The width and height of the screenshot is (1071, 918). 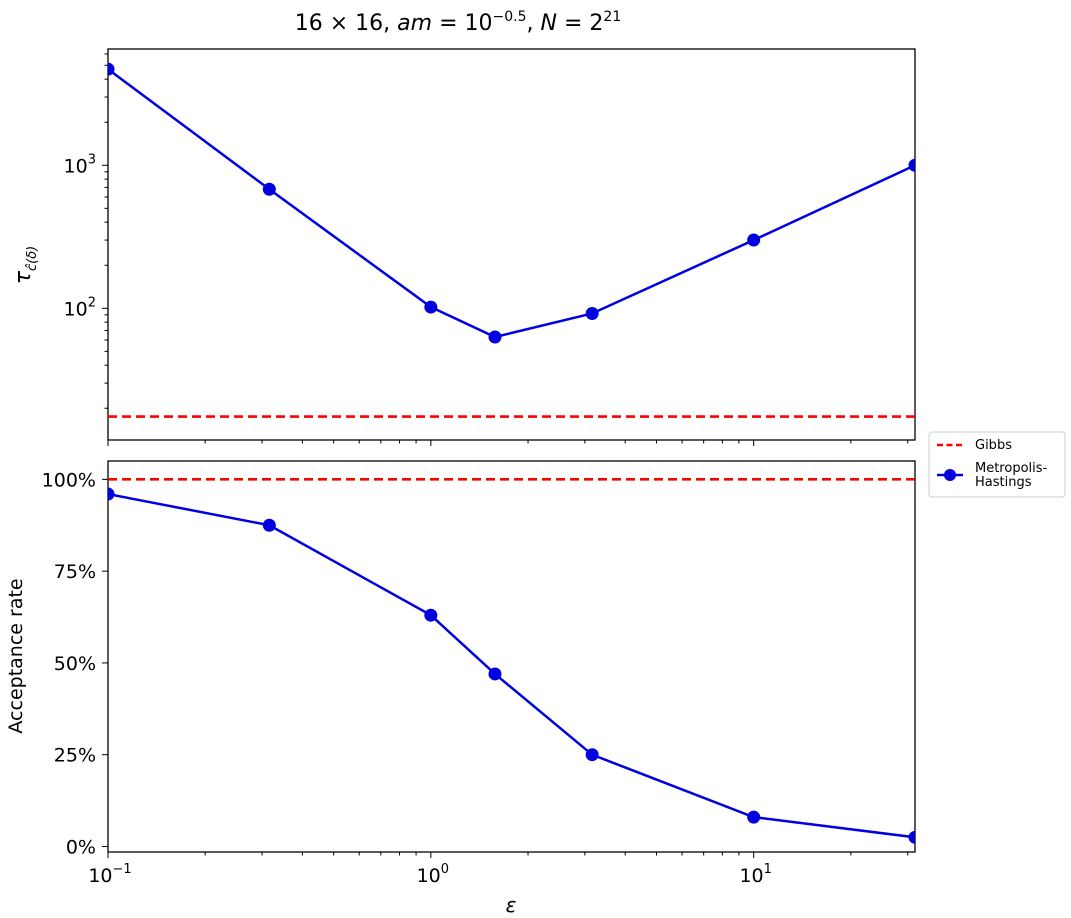 What do you see at coordinates (1011, 468) in the screenshot?
I see `legend-mh-label-line1: Metropolis-` at bounding box center [1011, 468].